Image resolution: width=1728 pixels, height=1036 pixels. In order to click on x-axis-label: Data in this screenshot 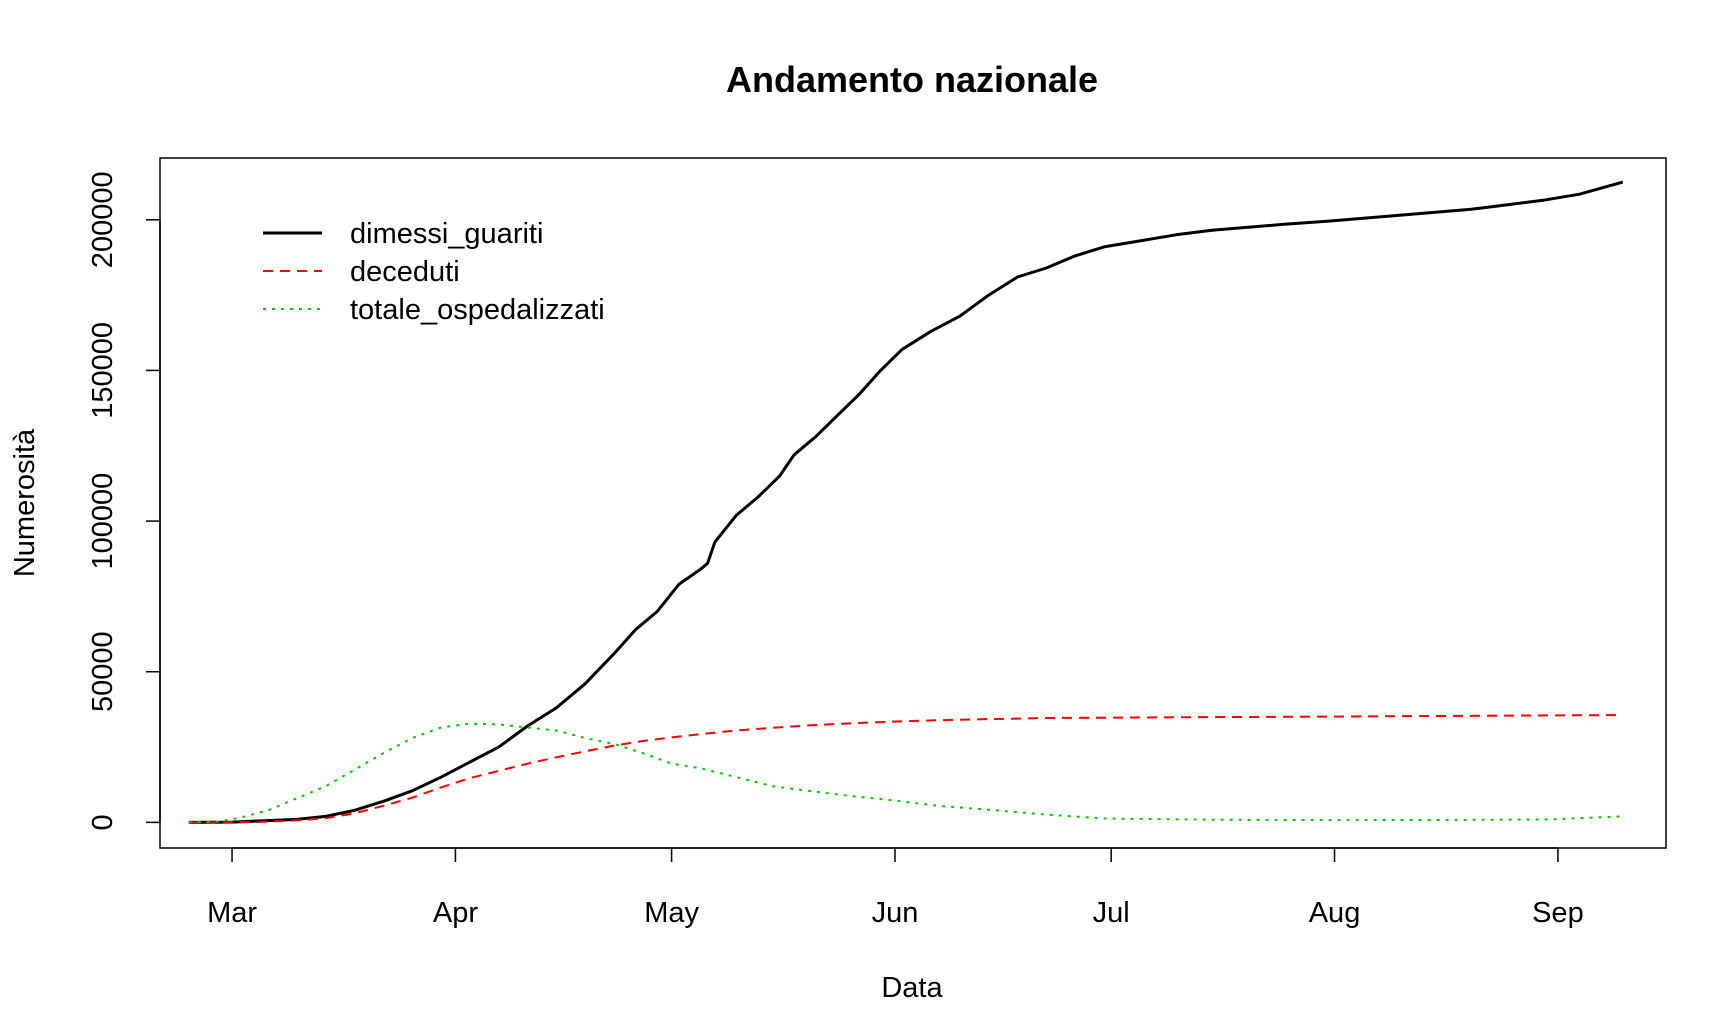, I will do `click(912, 988)`.